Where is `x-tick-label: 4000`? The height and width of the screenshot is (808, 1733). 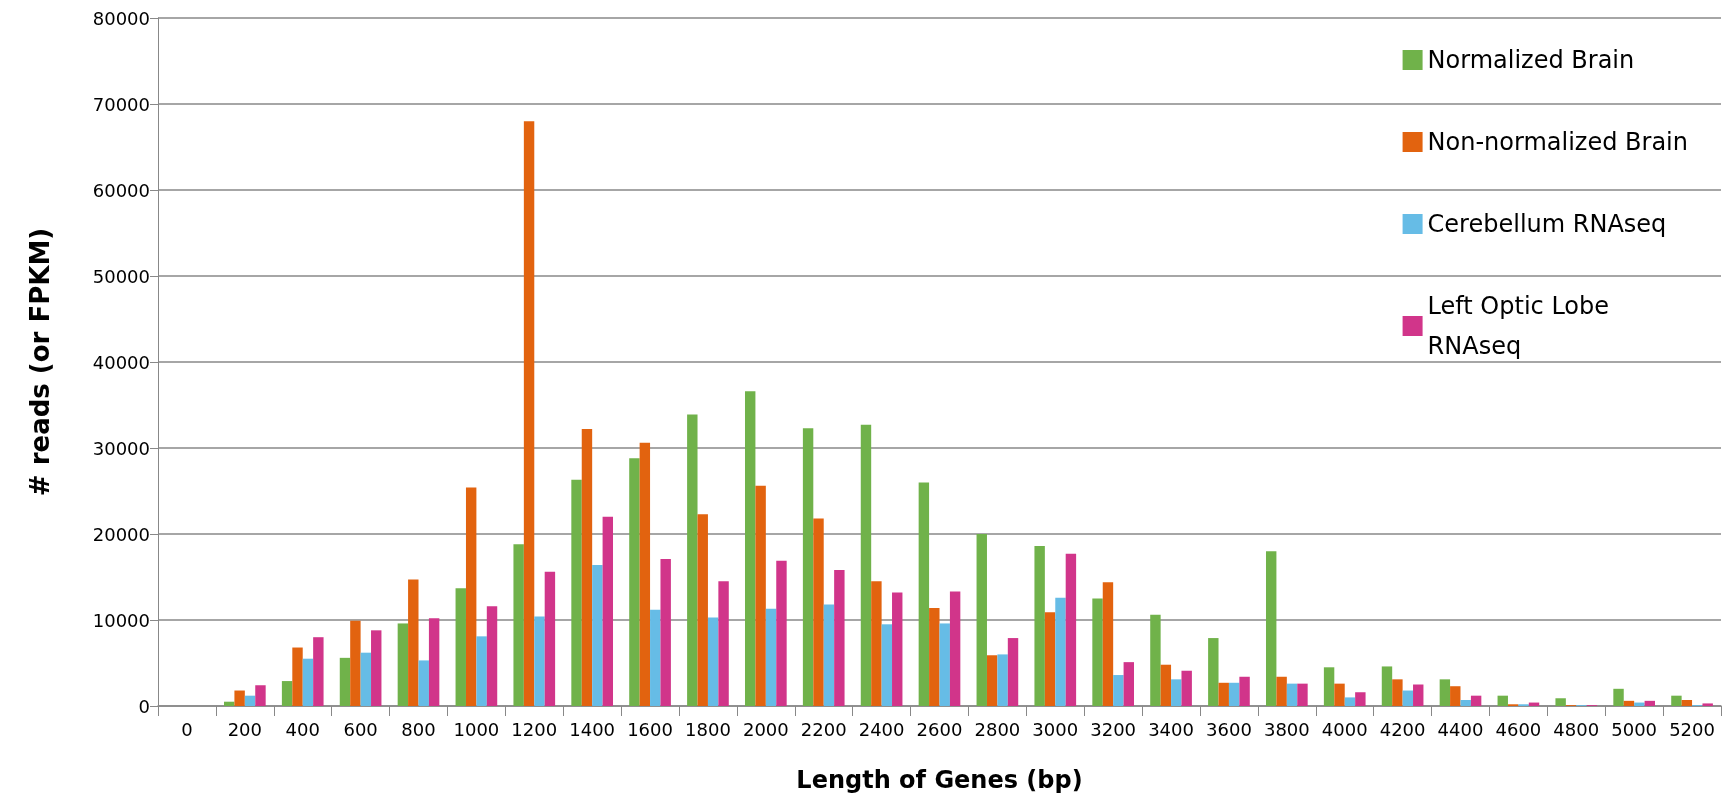
x-tick-label: 4000 is located at coordinates (1344, 729).